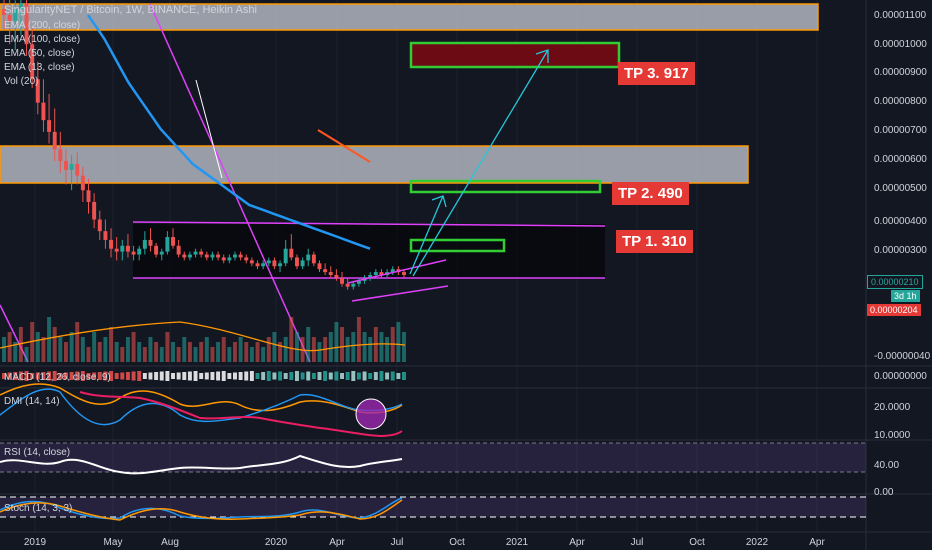  Describe the element at coordinates (900, 130) in the screenshot. I see `y-tick-label: 0.00000700` at that location.